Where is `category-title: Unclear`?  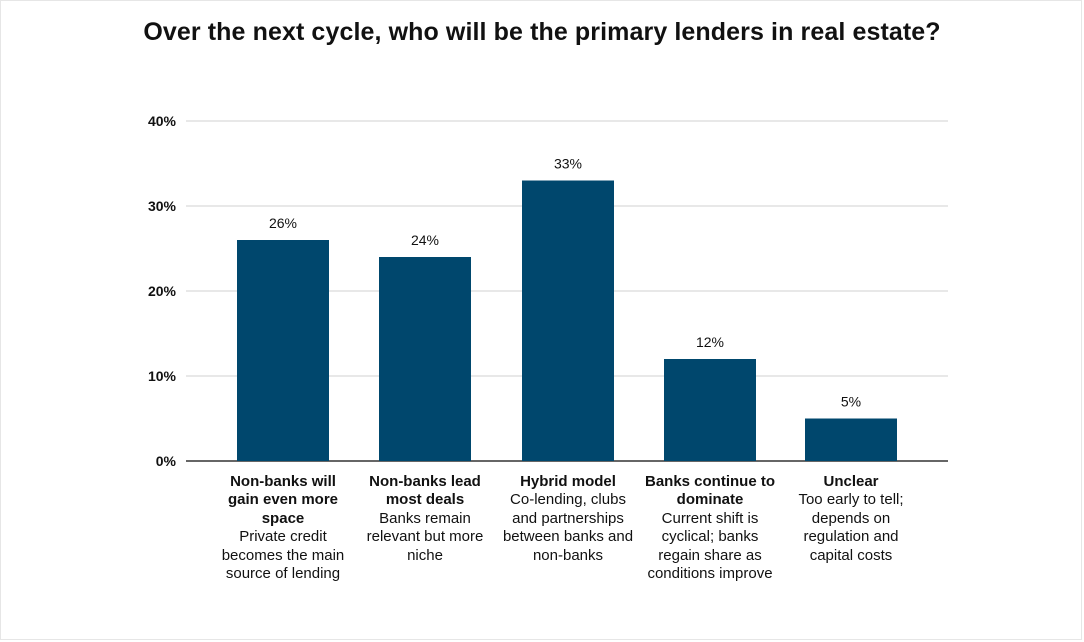
category-title: Unclear is located at coordinates (851, 481).